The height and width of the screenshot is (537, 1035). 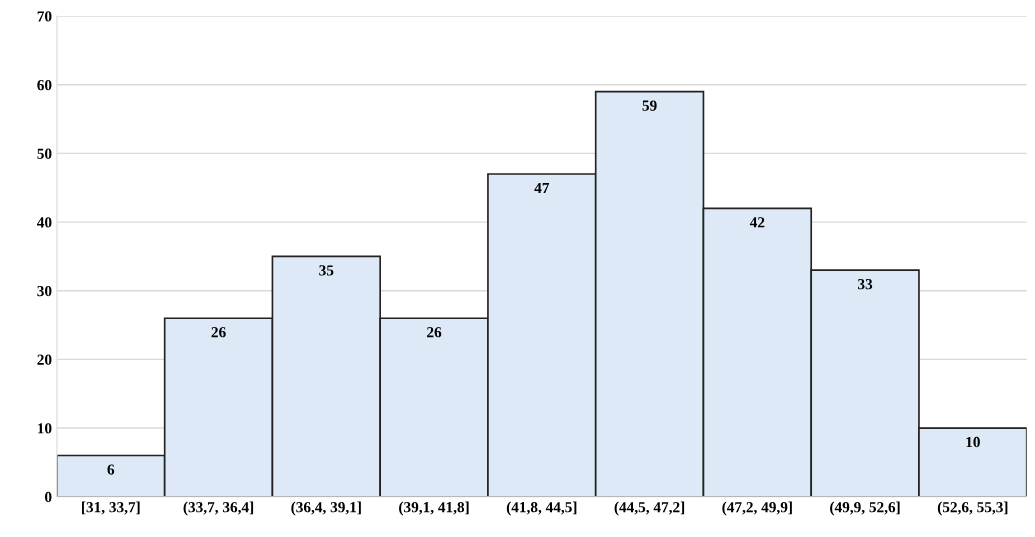 What do you see at coordinates (434, 508) in the screenshot?
I see `x-tick-label: (39,1, 41,8]` at bounding box center [434, 508].